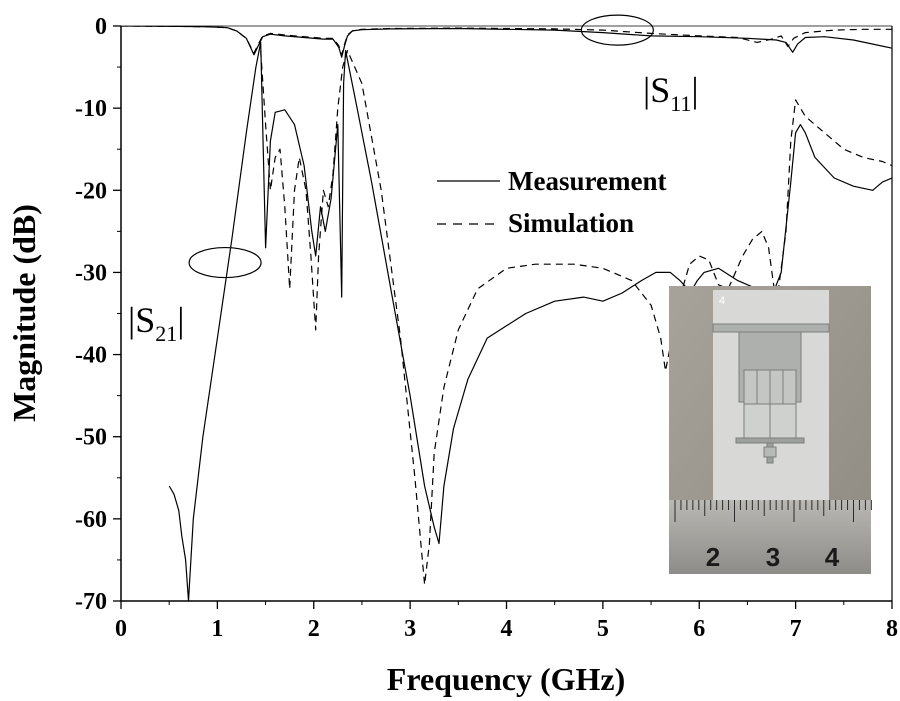 The image size is (900, 701). I want to click on y-tick-label: -60, so click(91, 520).